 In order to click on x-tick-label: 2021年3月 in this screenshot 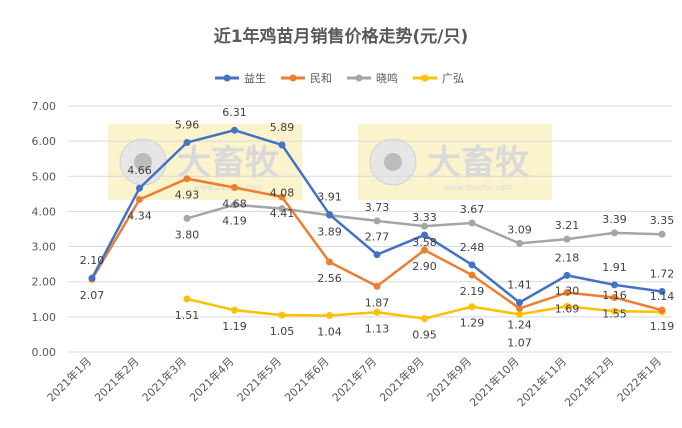, I will do `click(164, 379)`.